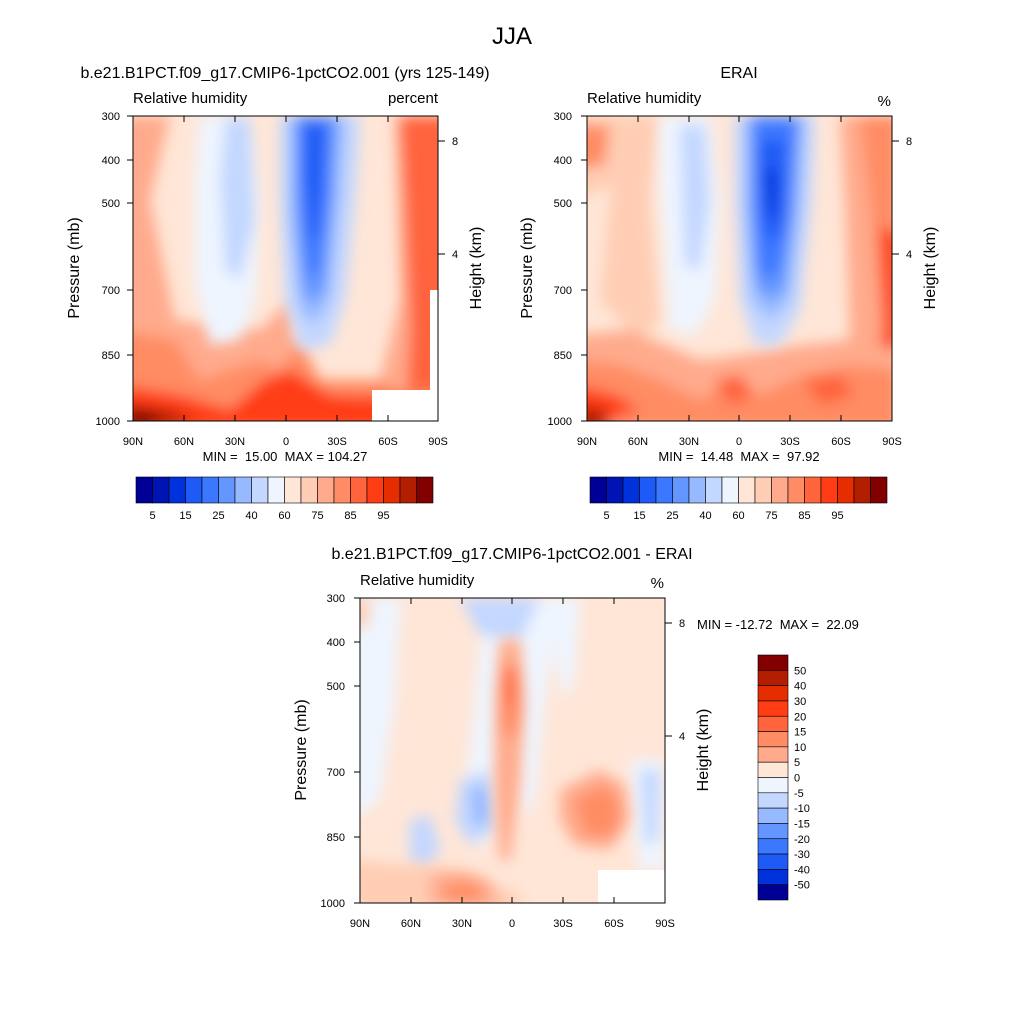 This screenshot has width=1024, height=1024. I want to click on colorbar-diff-label: -40, so click(802, 870).